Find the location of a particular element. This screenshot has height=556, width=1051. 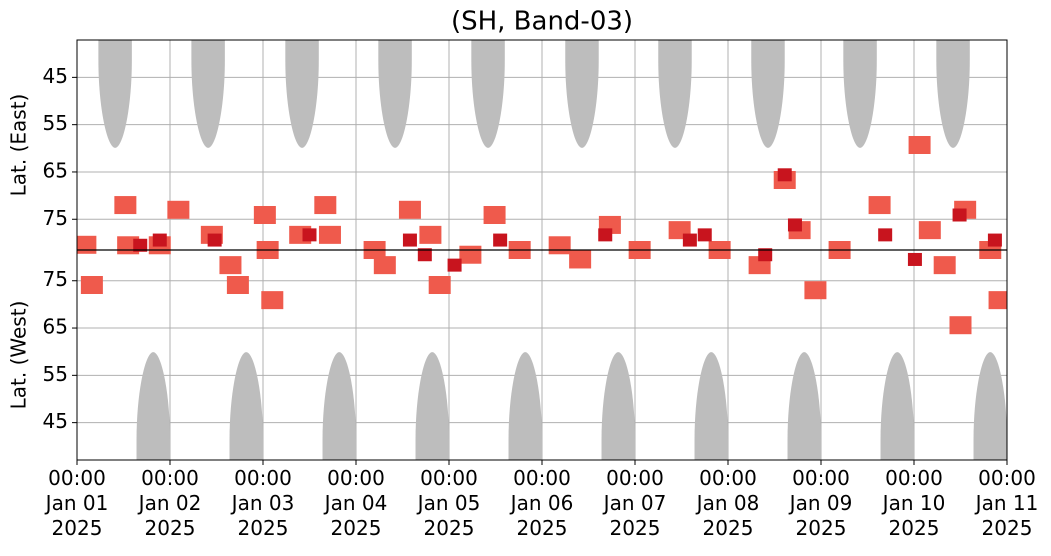

x-tick-label: 00:00 Jan 07 2025 is located at coordinates (635, 503).